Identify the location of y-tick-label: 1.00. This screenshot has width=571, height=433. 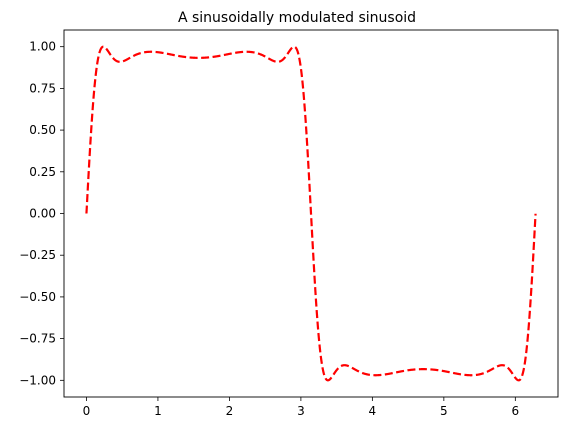
(42, 47).